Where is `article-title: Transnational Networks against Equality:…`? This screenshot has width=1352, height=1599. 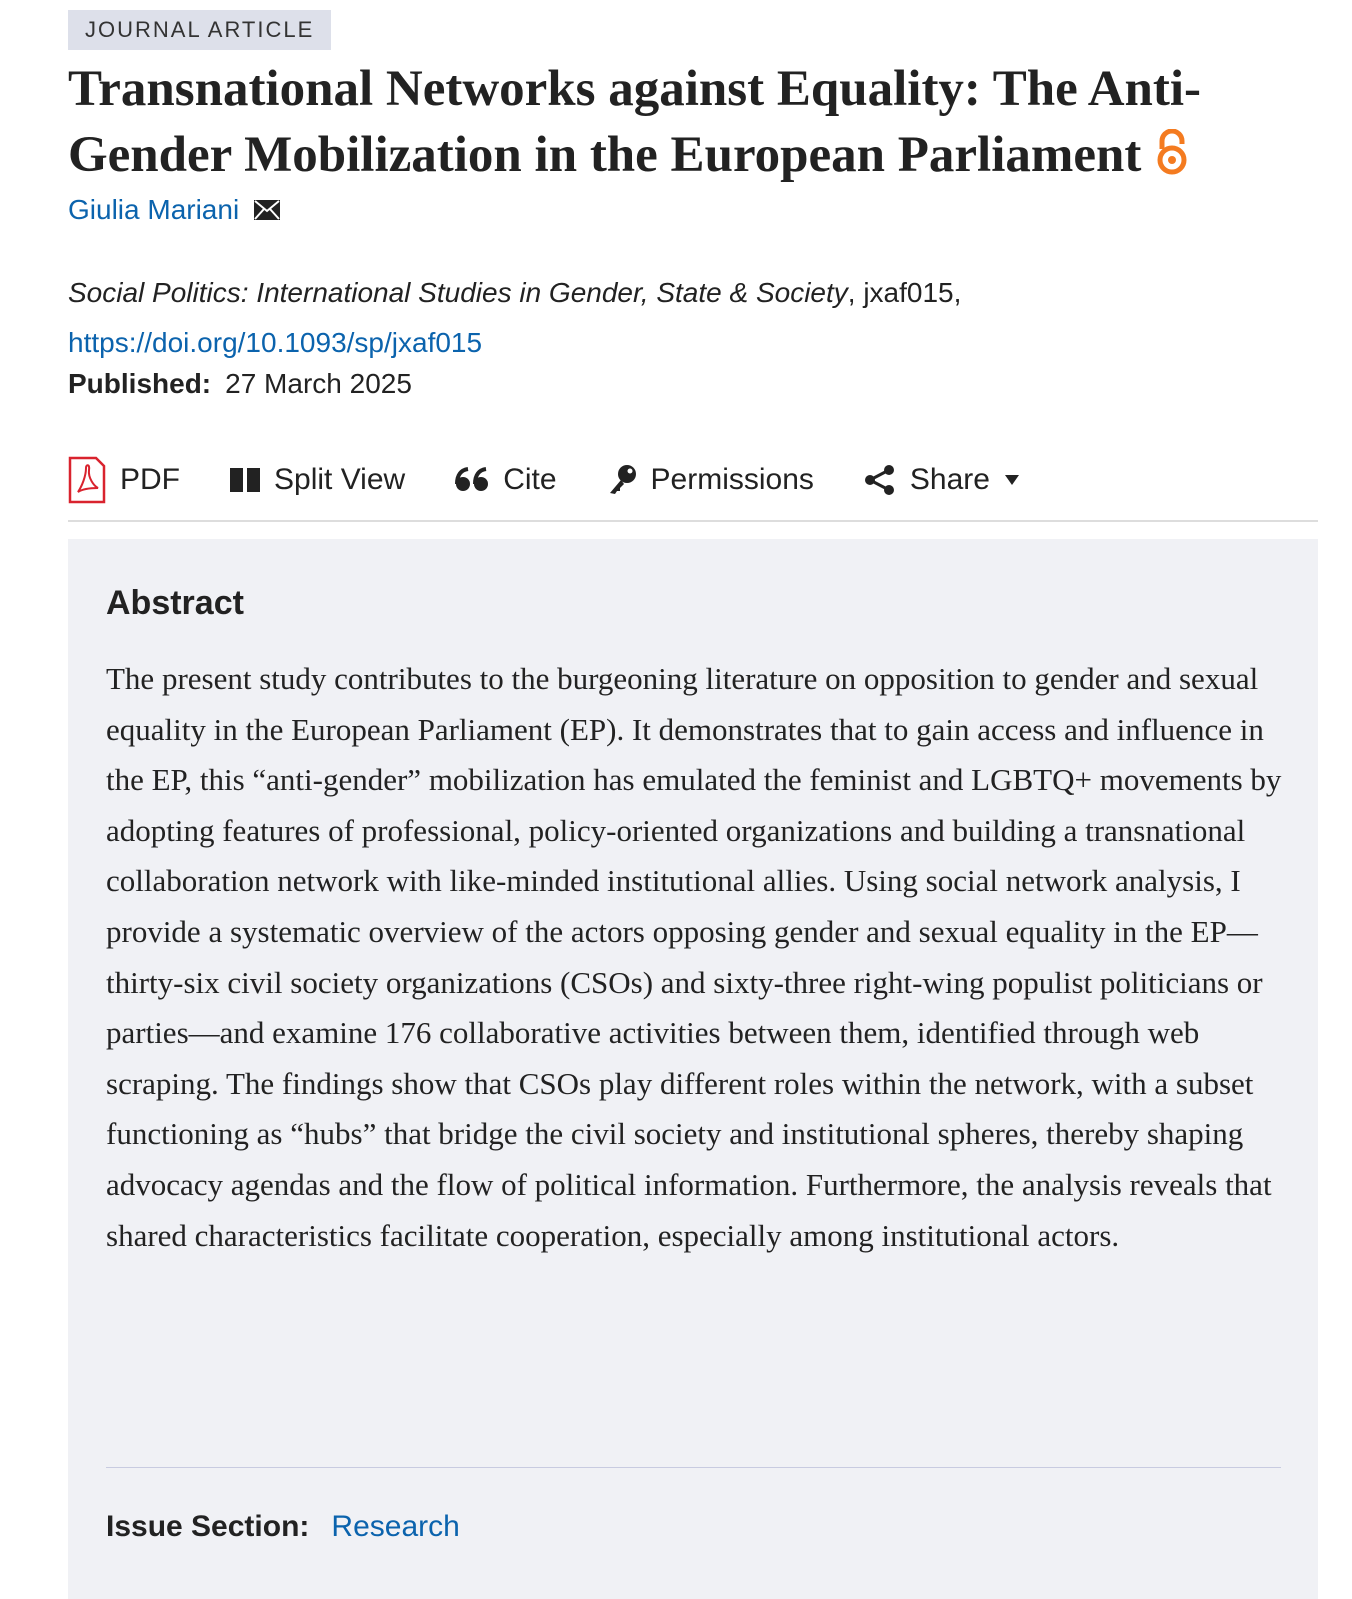
article-title: Transnational Networks against Equality:… is located at coordinates (688, 122).